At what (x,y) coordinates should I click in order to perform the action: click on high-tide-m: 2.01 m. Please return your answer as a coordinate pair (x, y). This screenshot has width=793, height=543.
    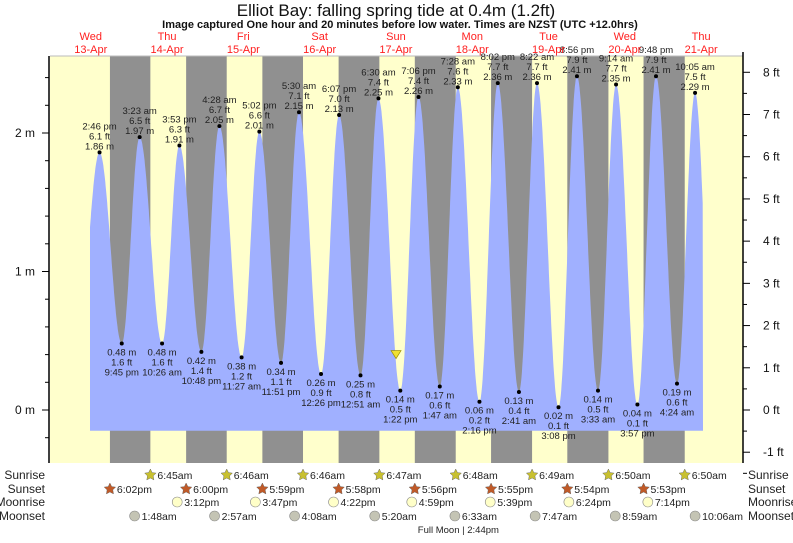
    Looking at the image, I should click on (259, 126).